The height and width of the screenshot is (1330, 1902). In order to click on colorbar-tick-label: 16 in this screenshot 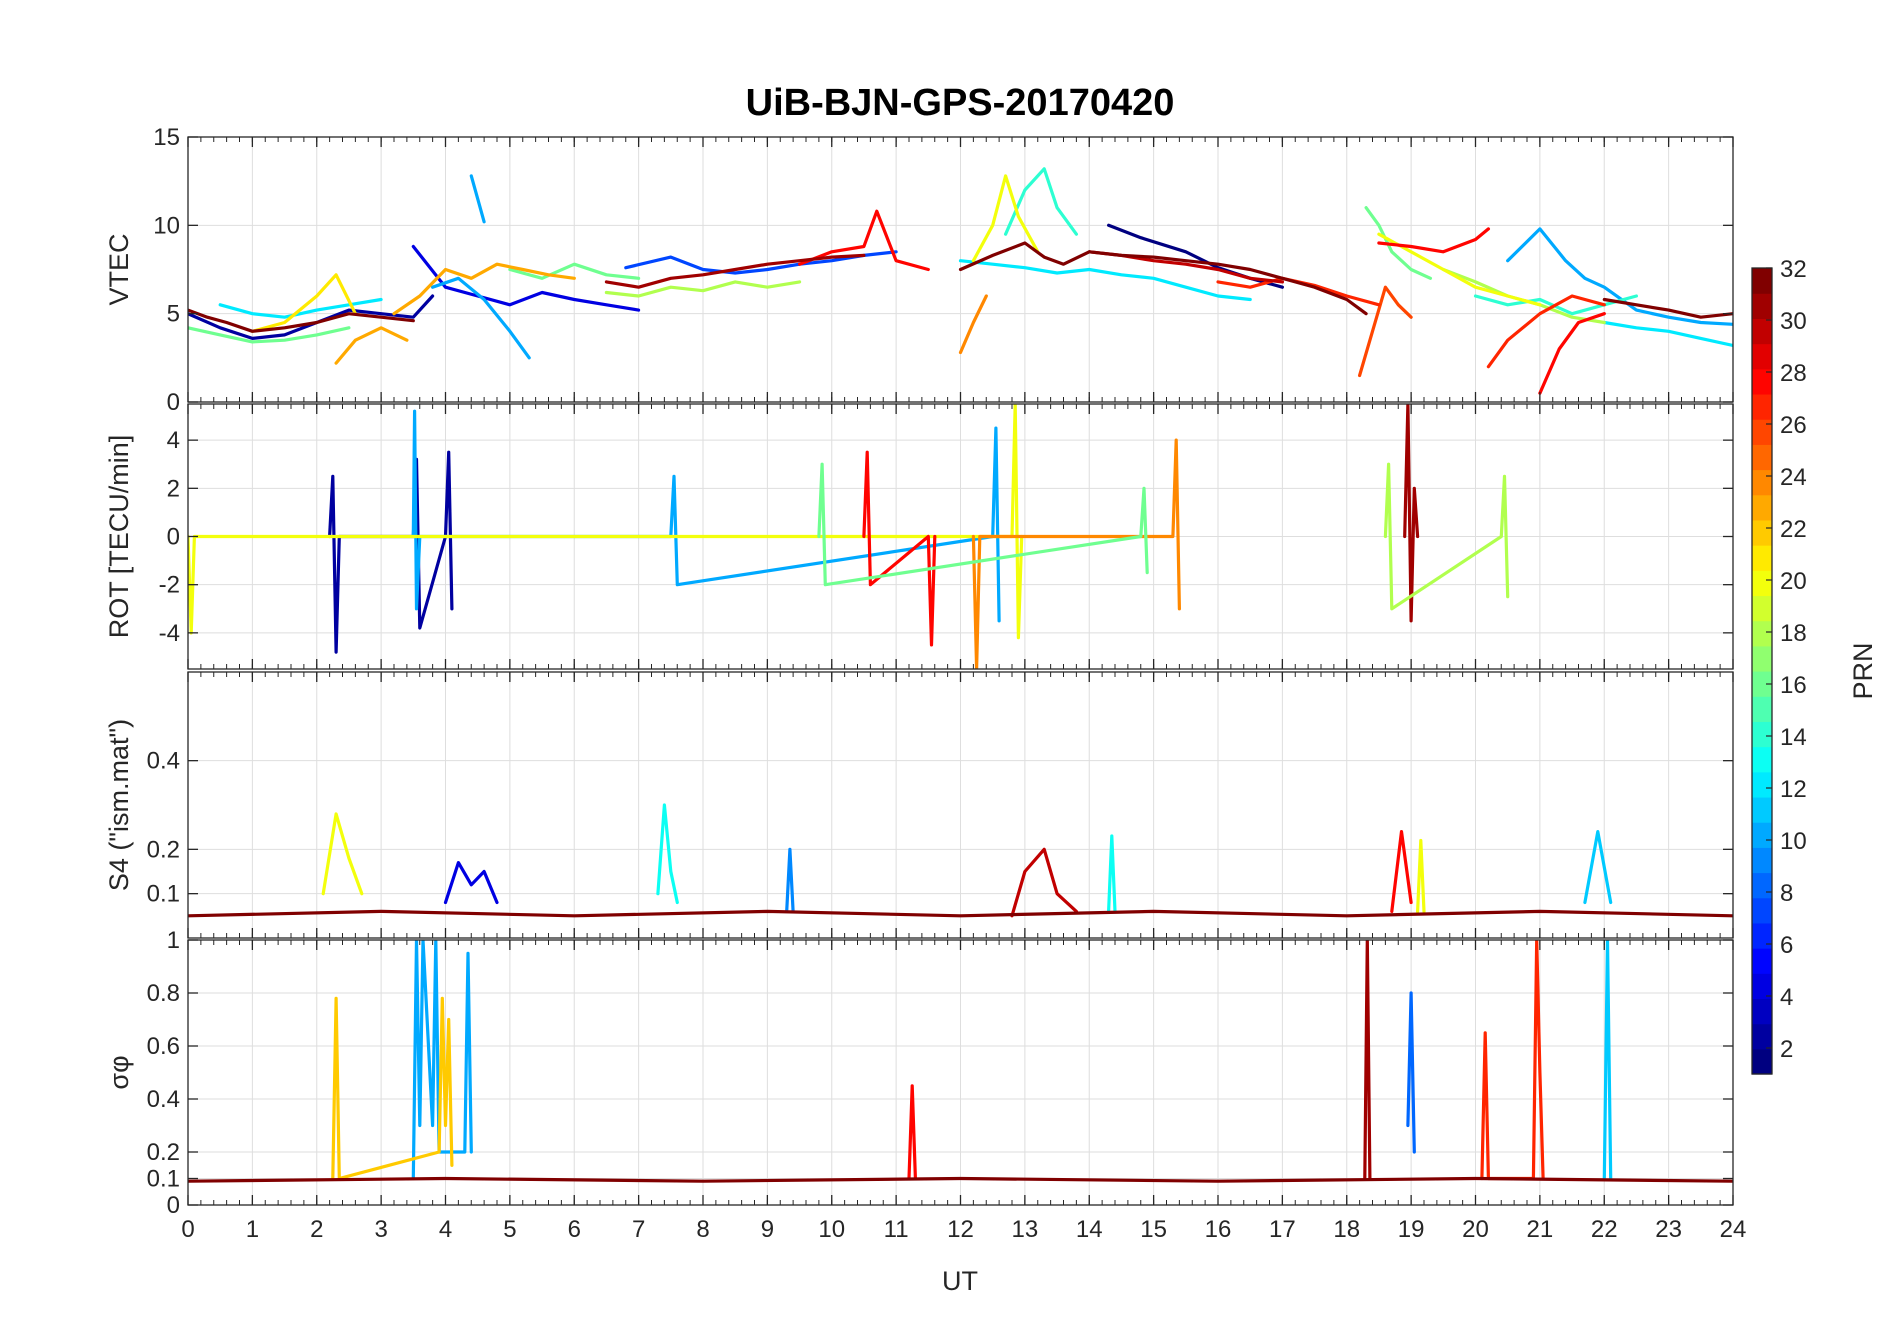, I will do `click(1793, 685)`.